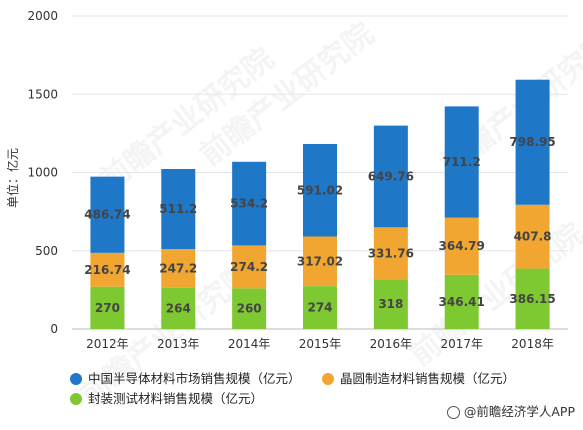  Describe the element at coordinates (461, 344) in the screenshot. I see `x-tick-label: 2017年` at that location.